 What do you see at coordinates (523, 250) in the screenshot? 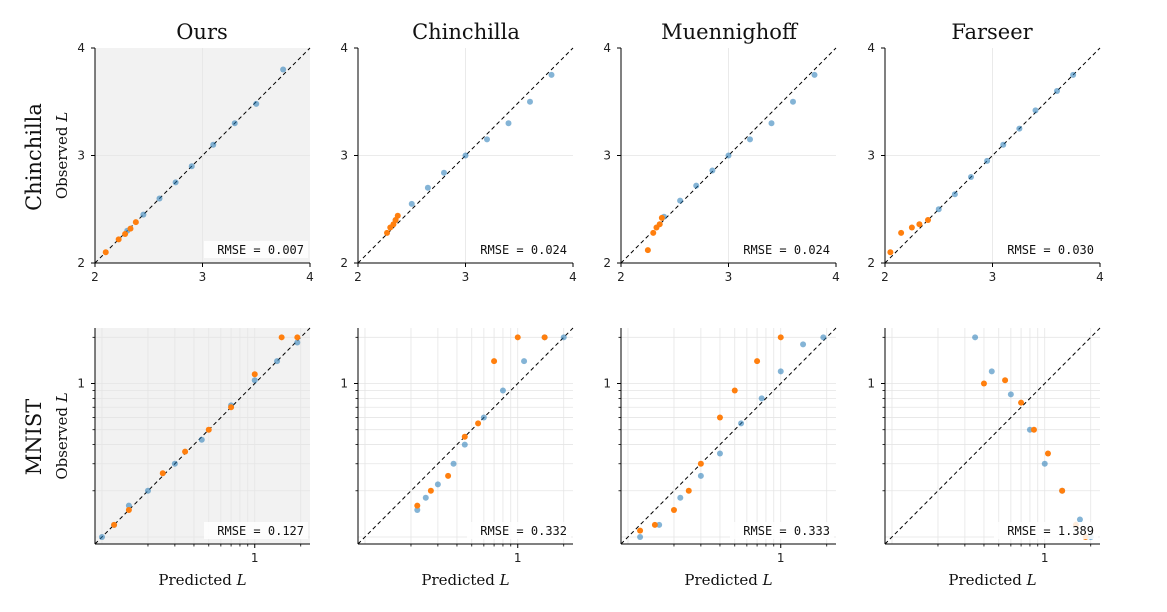
I see `rmse-label: RMSE = 0.024` at bounding box center [523, 250].